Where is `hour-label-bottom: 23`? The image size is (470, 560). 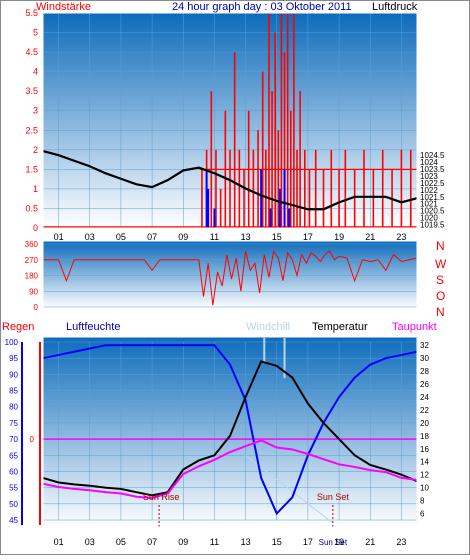
hour-label-bottom: 23 is located at coordinates (401, 542).